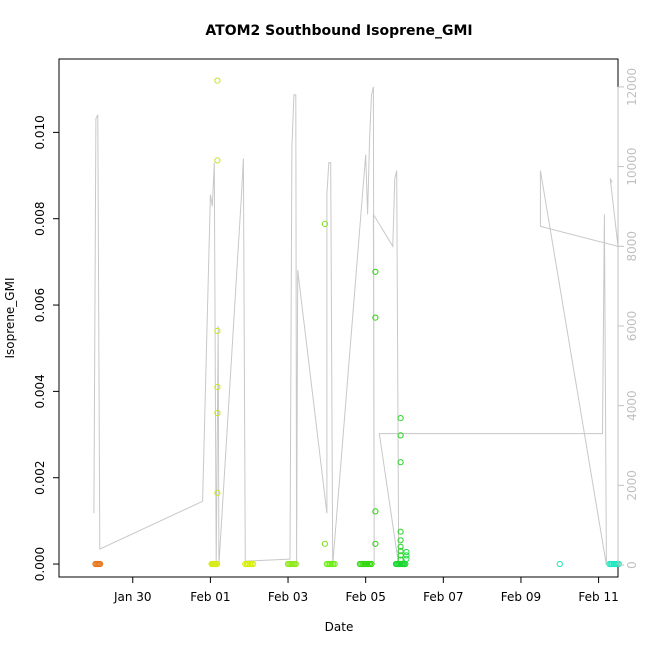 This screenshot has height=650, width=650. I want to click on y2-tick-label: 12000, so click(632, 87).